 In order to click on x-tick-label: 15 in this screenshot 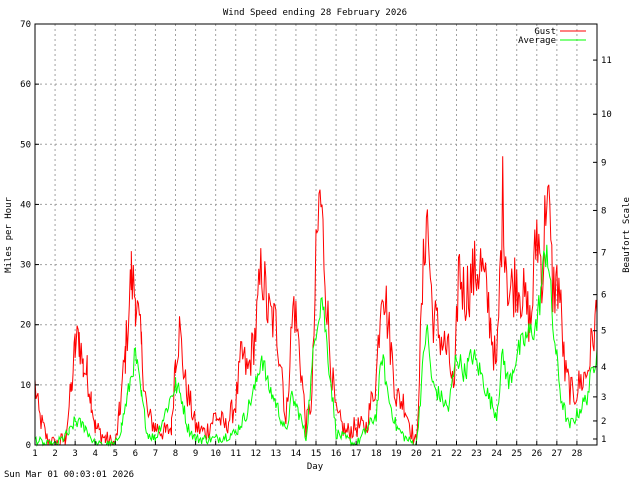, I will do `click(316, 454)`.